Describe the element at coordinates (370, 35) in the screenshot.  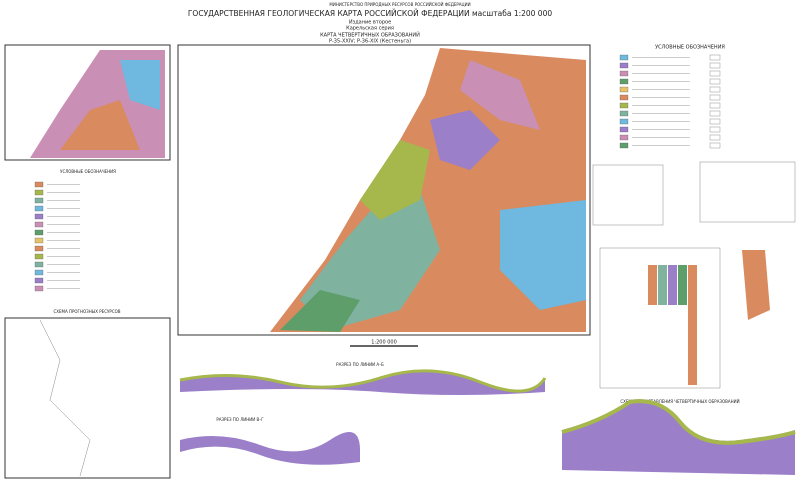
I see `map-title: КАРТА ЧЕТВЕРТИЧНЫХ ОБРАЗОВАНИЙ` at that location.